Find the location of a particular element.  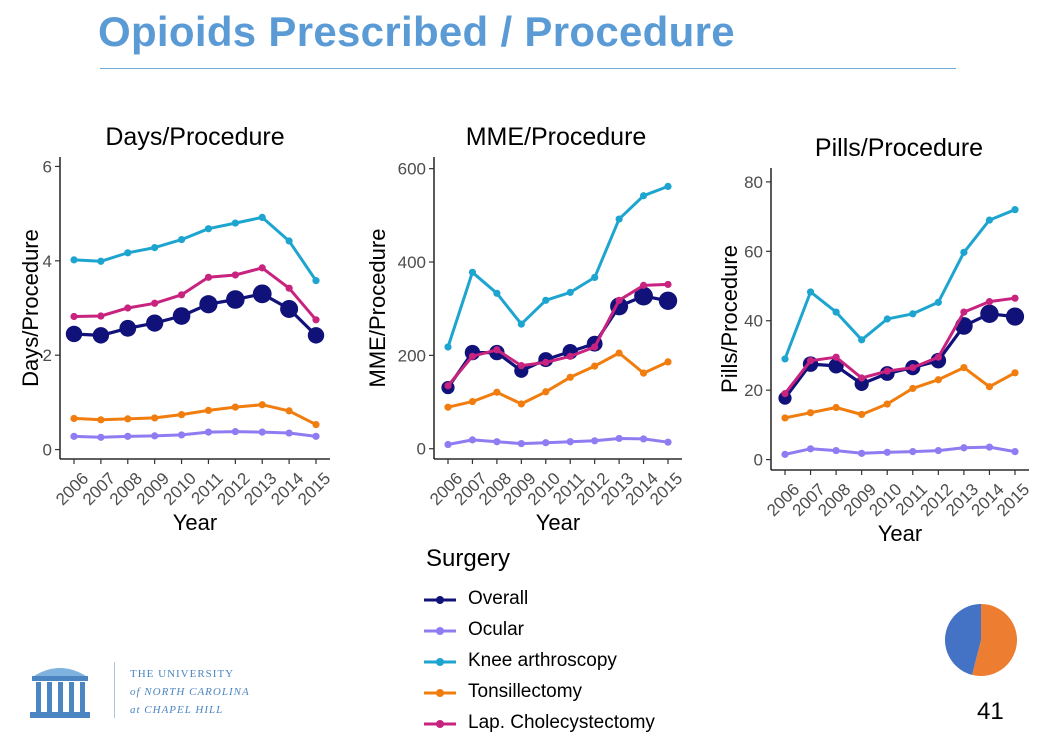

series-tonsillectomy is located at coordinates (195, 415).